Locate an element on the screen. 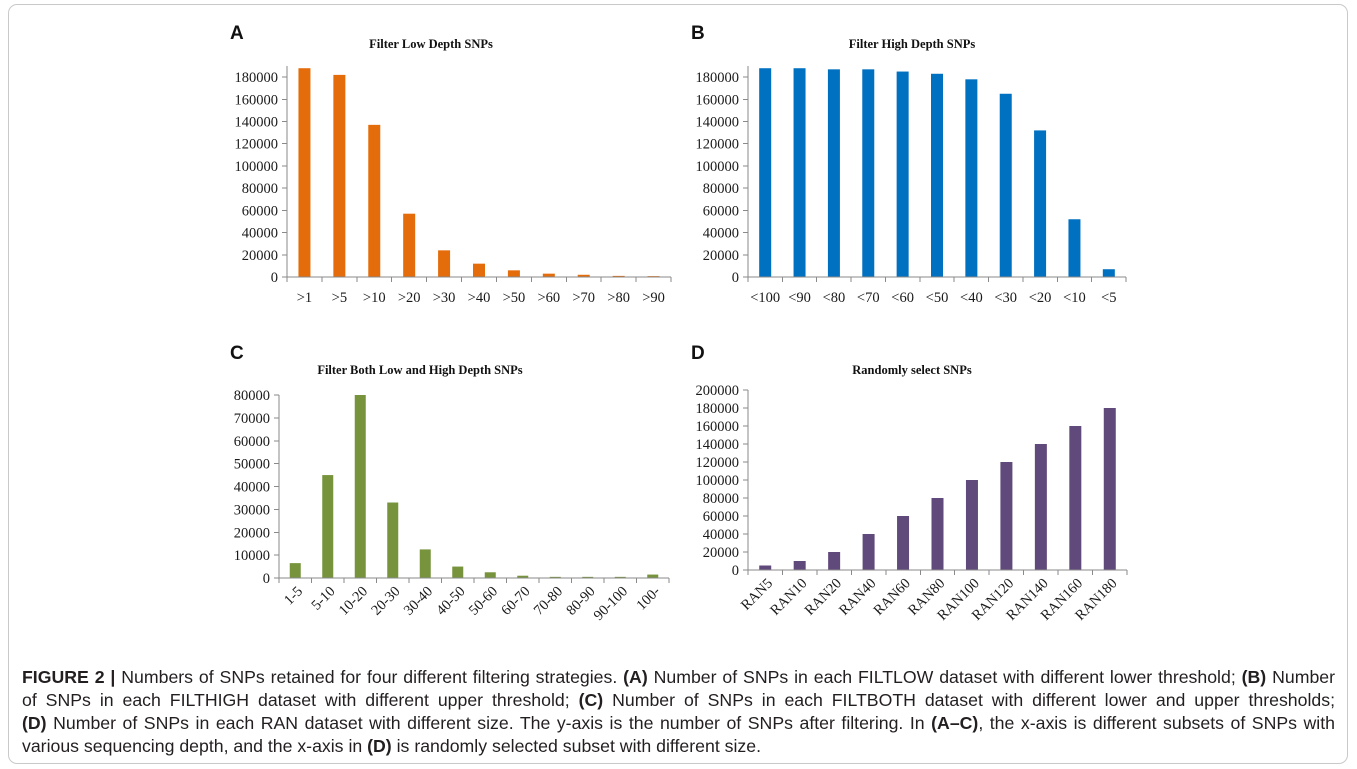  y-tick-label-a: 20000 is located at coordinates (260, 256).